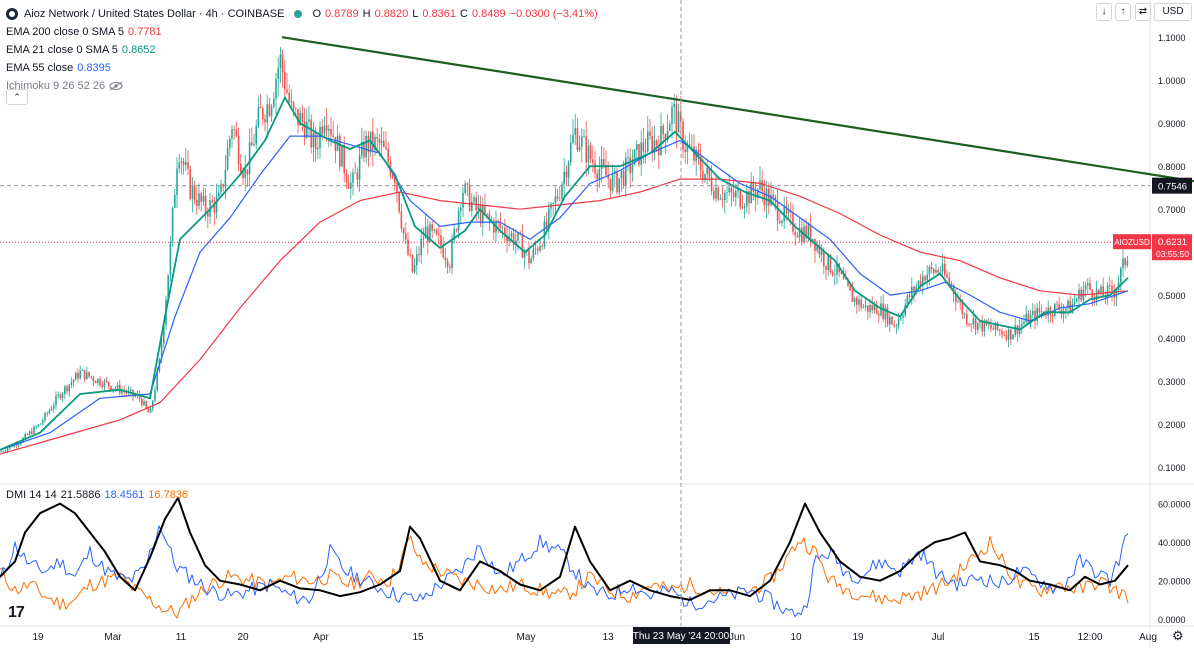 Image resolution: width=1194 pixels, height=648 pixels. What do you see at coordinates (1172, 242) in the screenshot?
I see `last-price-label: 0.6231` at bounding box center [1172, 242].